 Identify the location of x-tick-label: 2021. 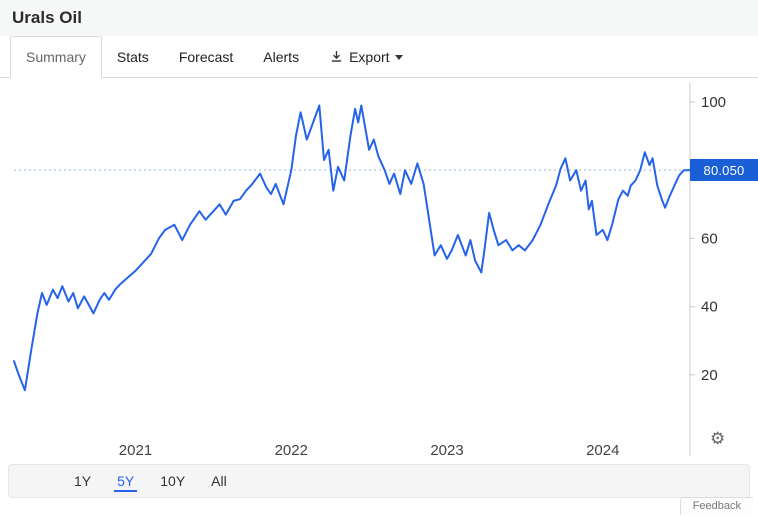
(135, 450).